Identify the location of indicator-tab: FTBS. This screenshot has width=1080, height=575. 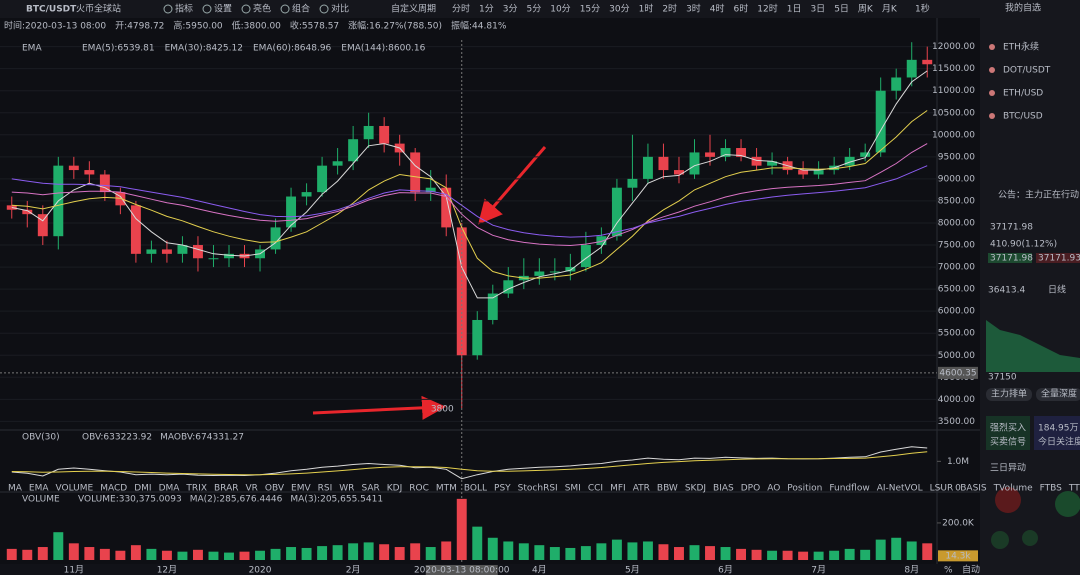
(1051, 489).